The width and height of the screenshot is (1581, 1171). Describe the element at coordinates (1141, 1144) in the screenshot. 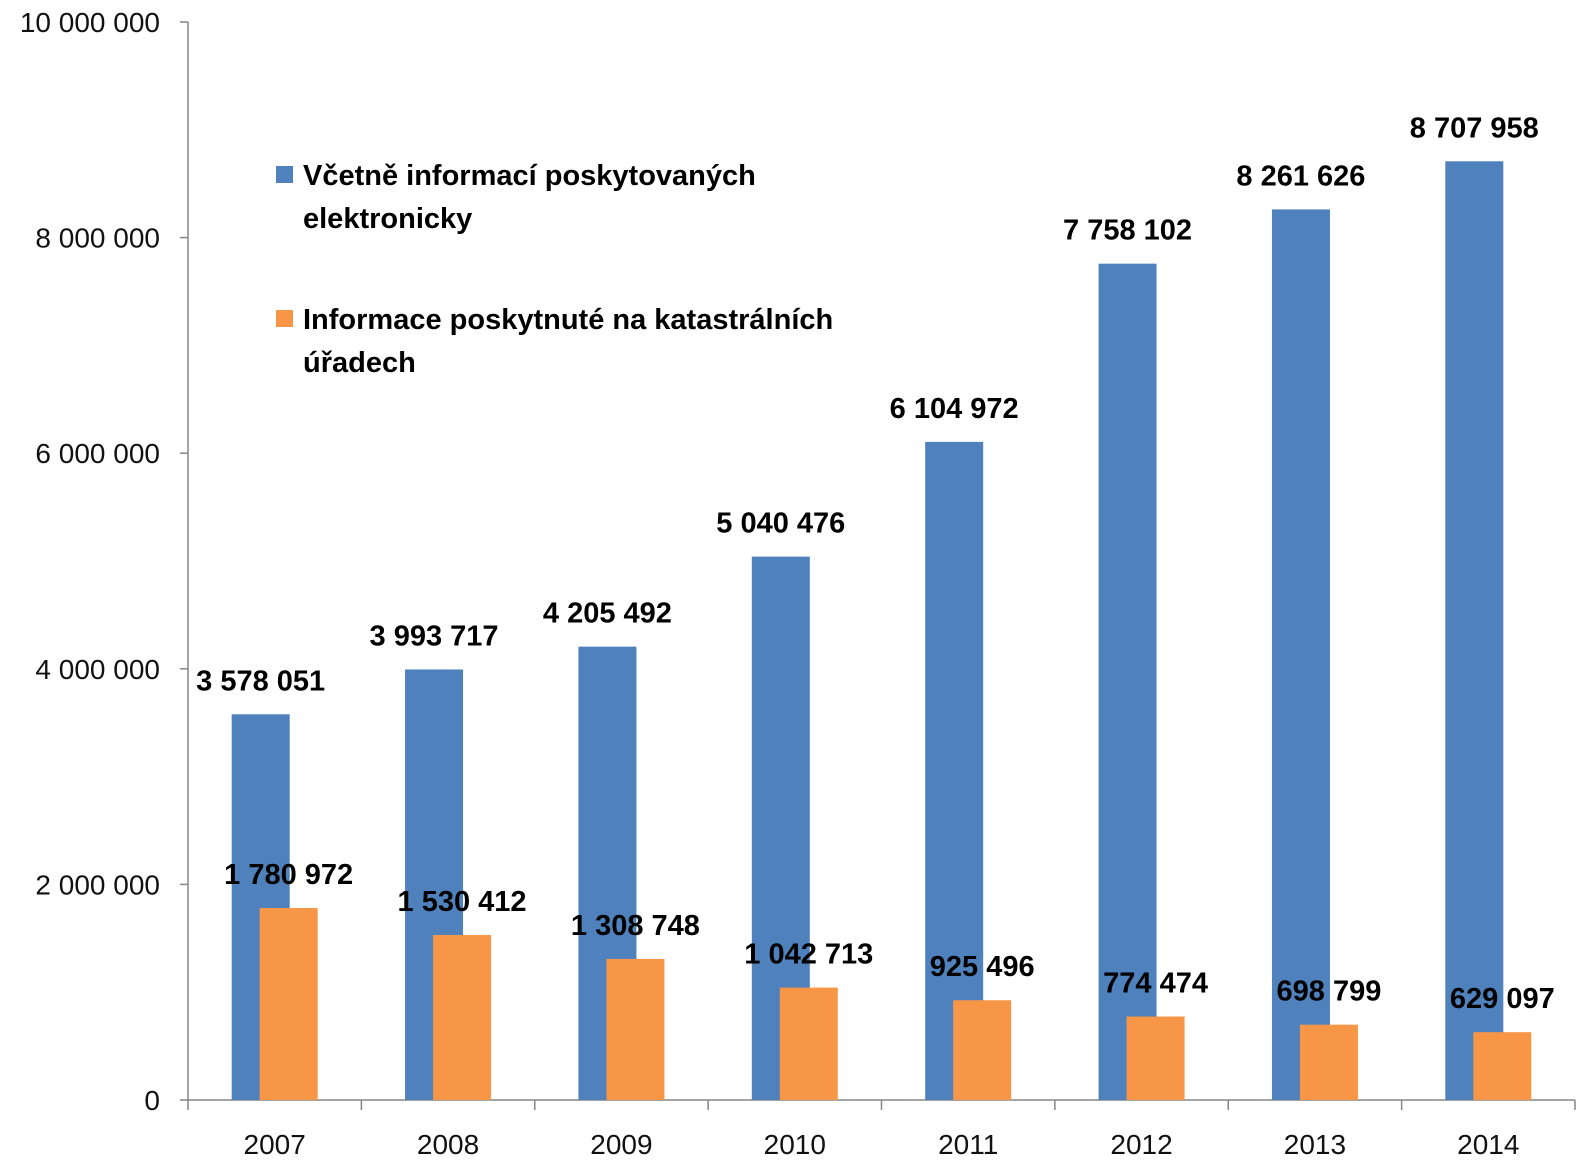

I see `x-tick-label: 2012` at that location.